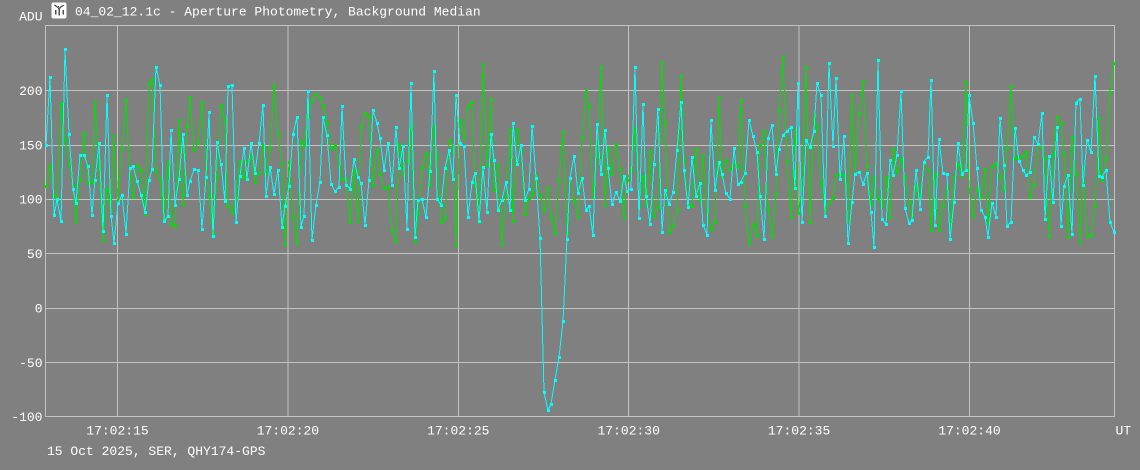  Describe the element at coordinates (30, 200) in the screenshot. I see `svg-text: 100` at that location.